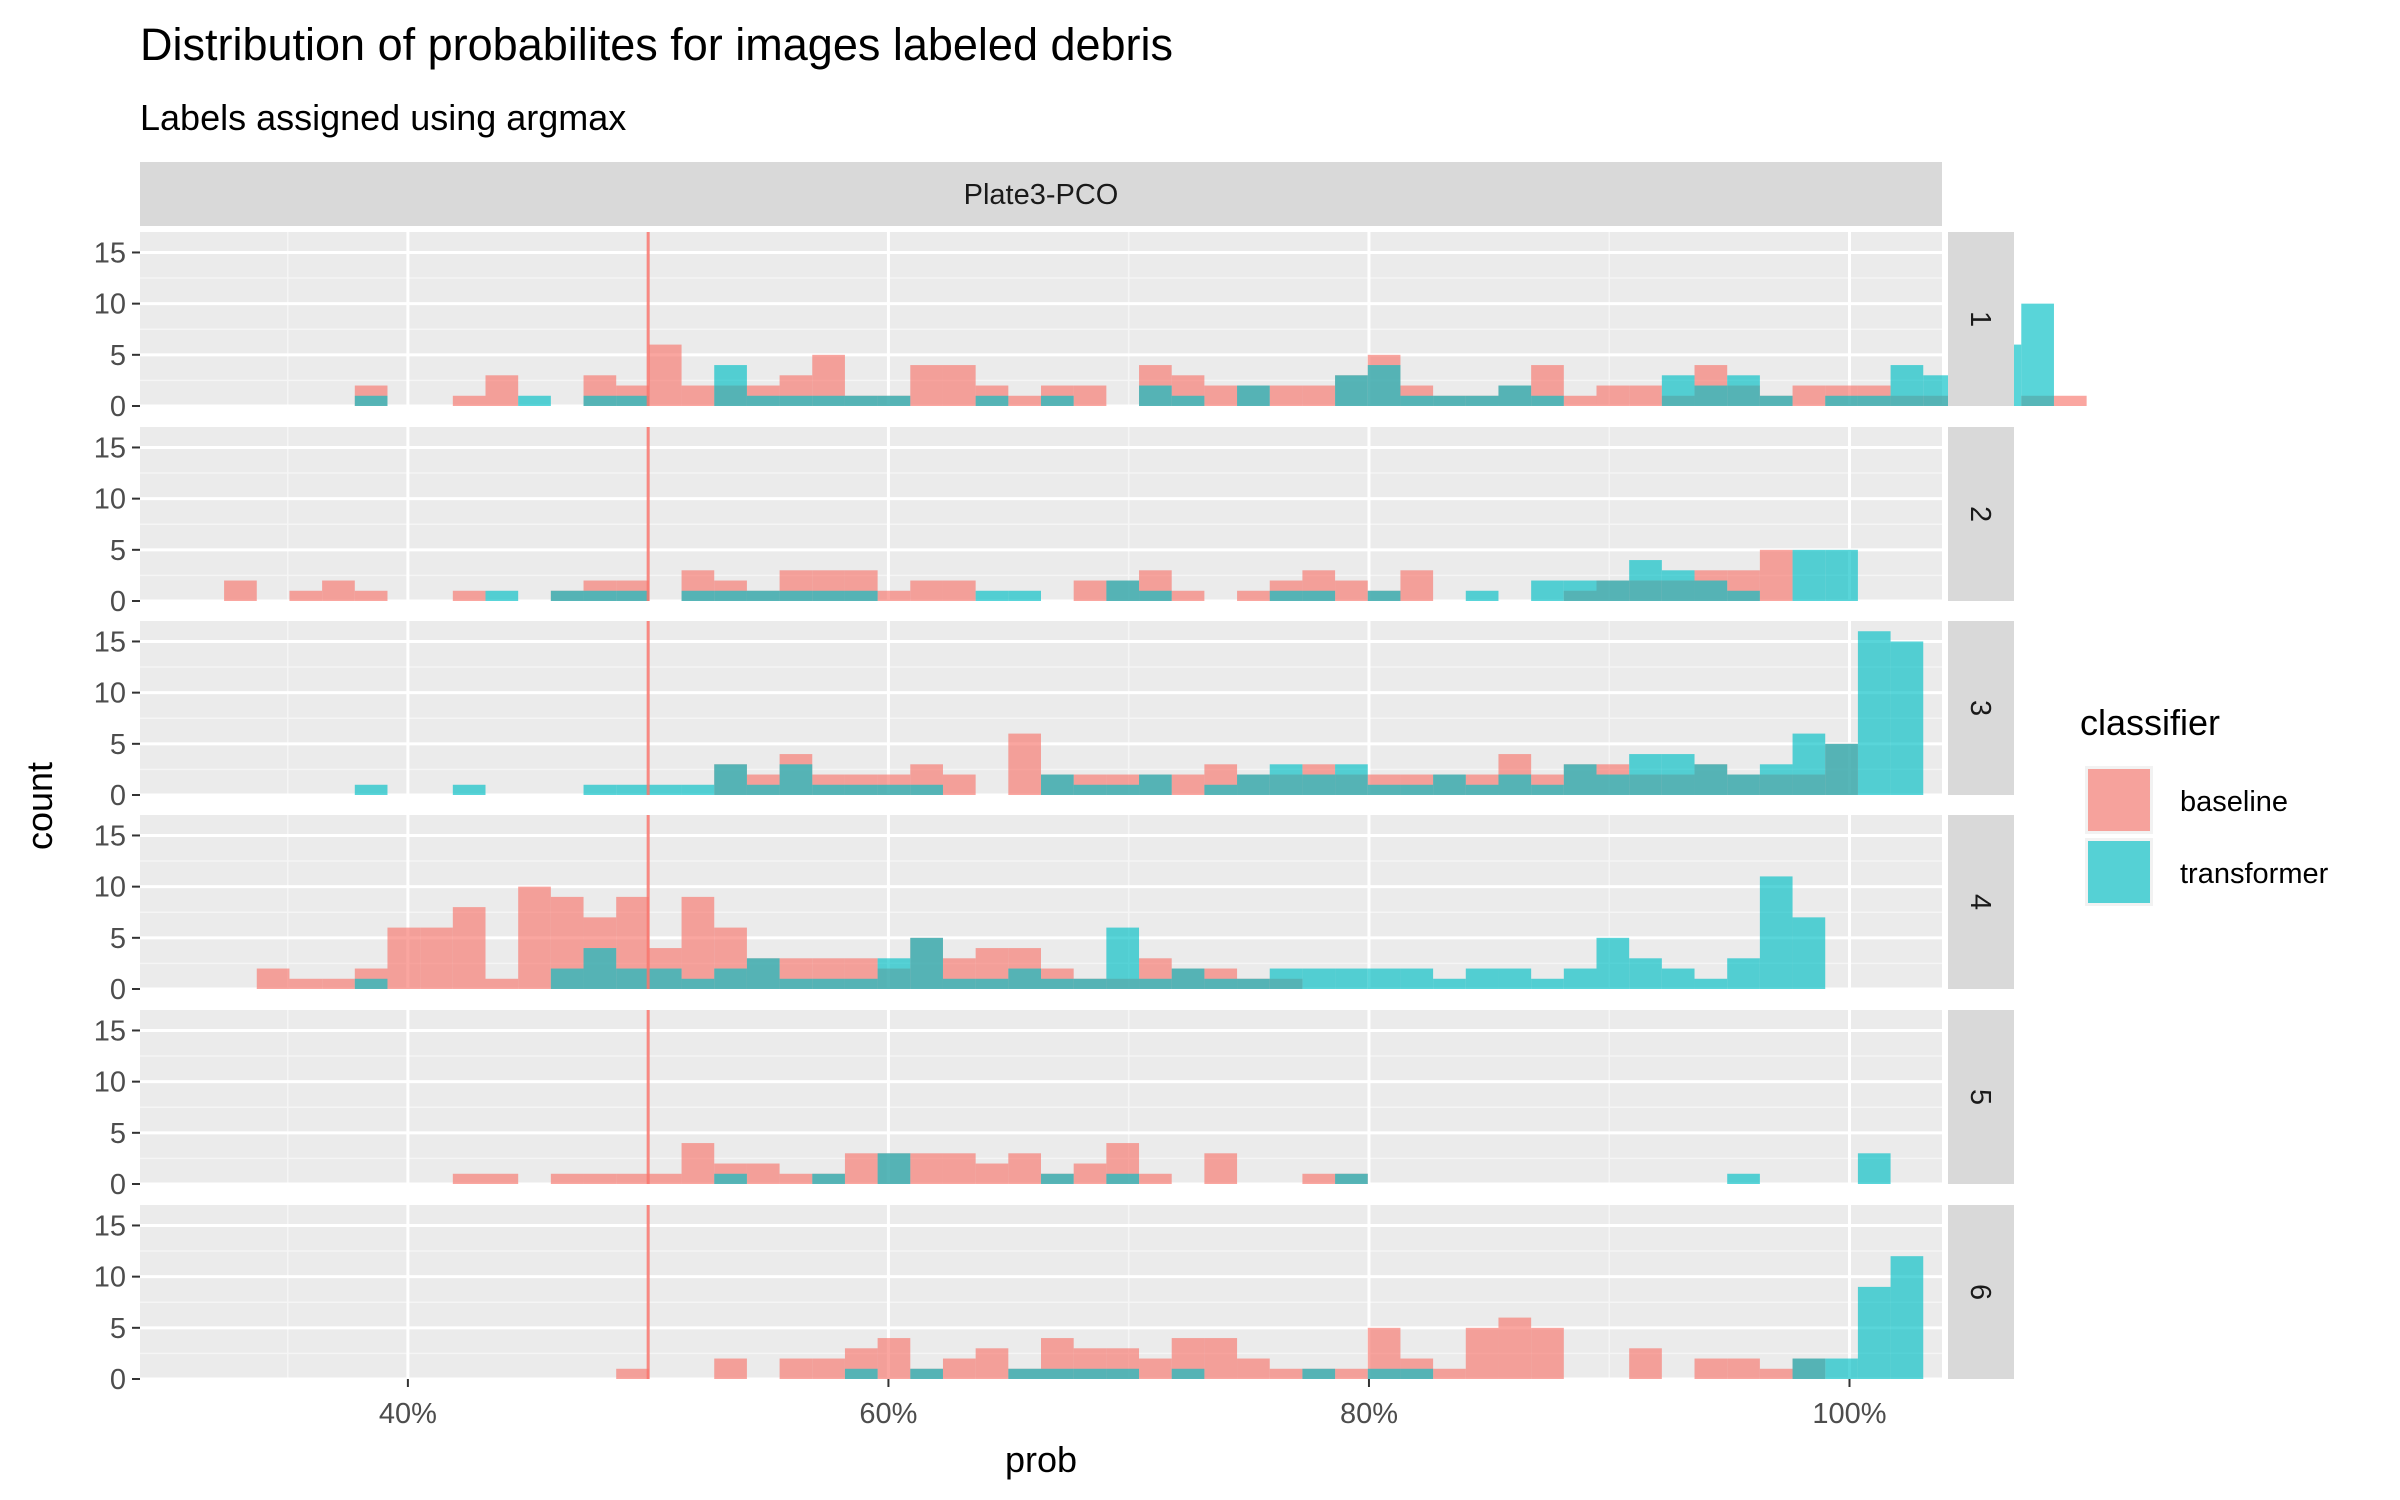  I want to click on x-tick-label: 60%, so click(888, 1414).